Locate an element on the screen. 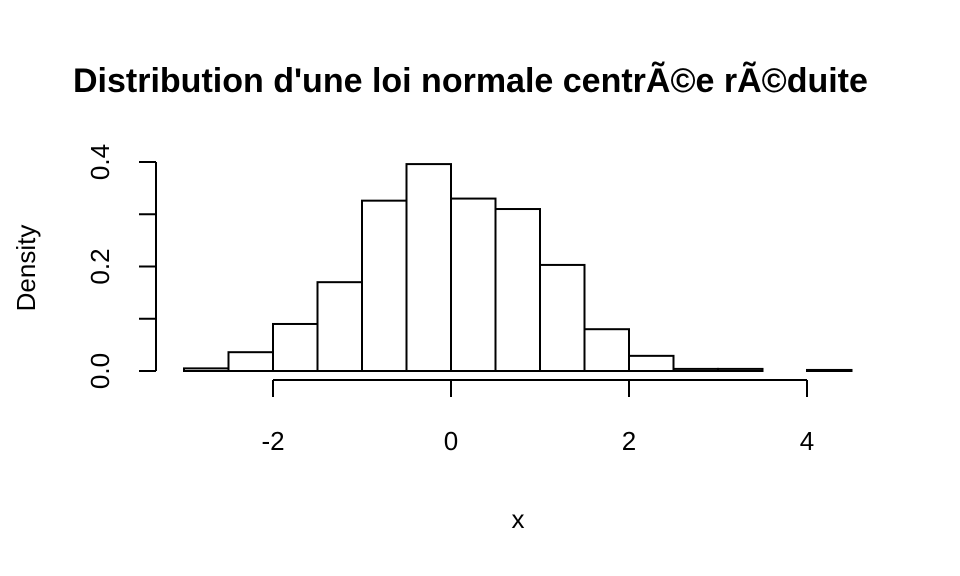 The width and height of the screenshot is (960, 576). y-tick-label: 0.0 is located at coordinates (100, 371).